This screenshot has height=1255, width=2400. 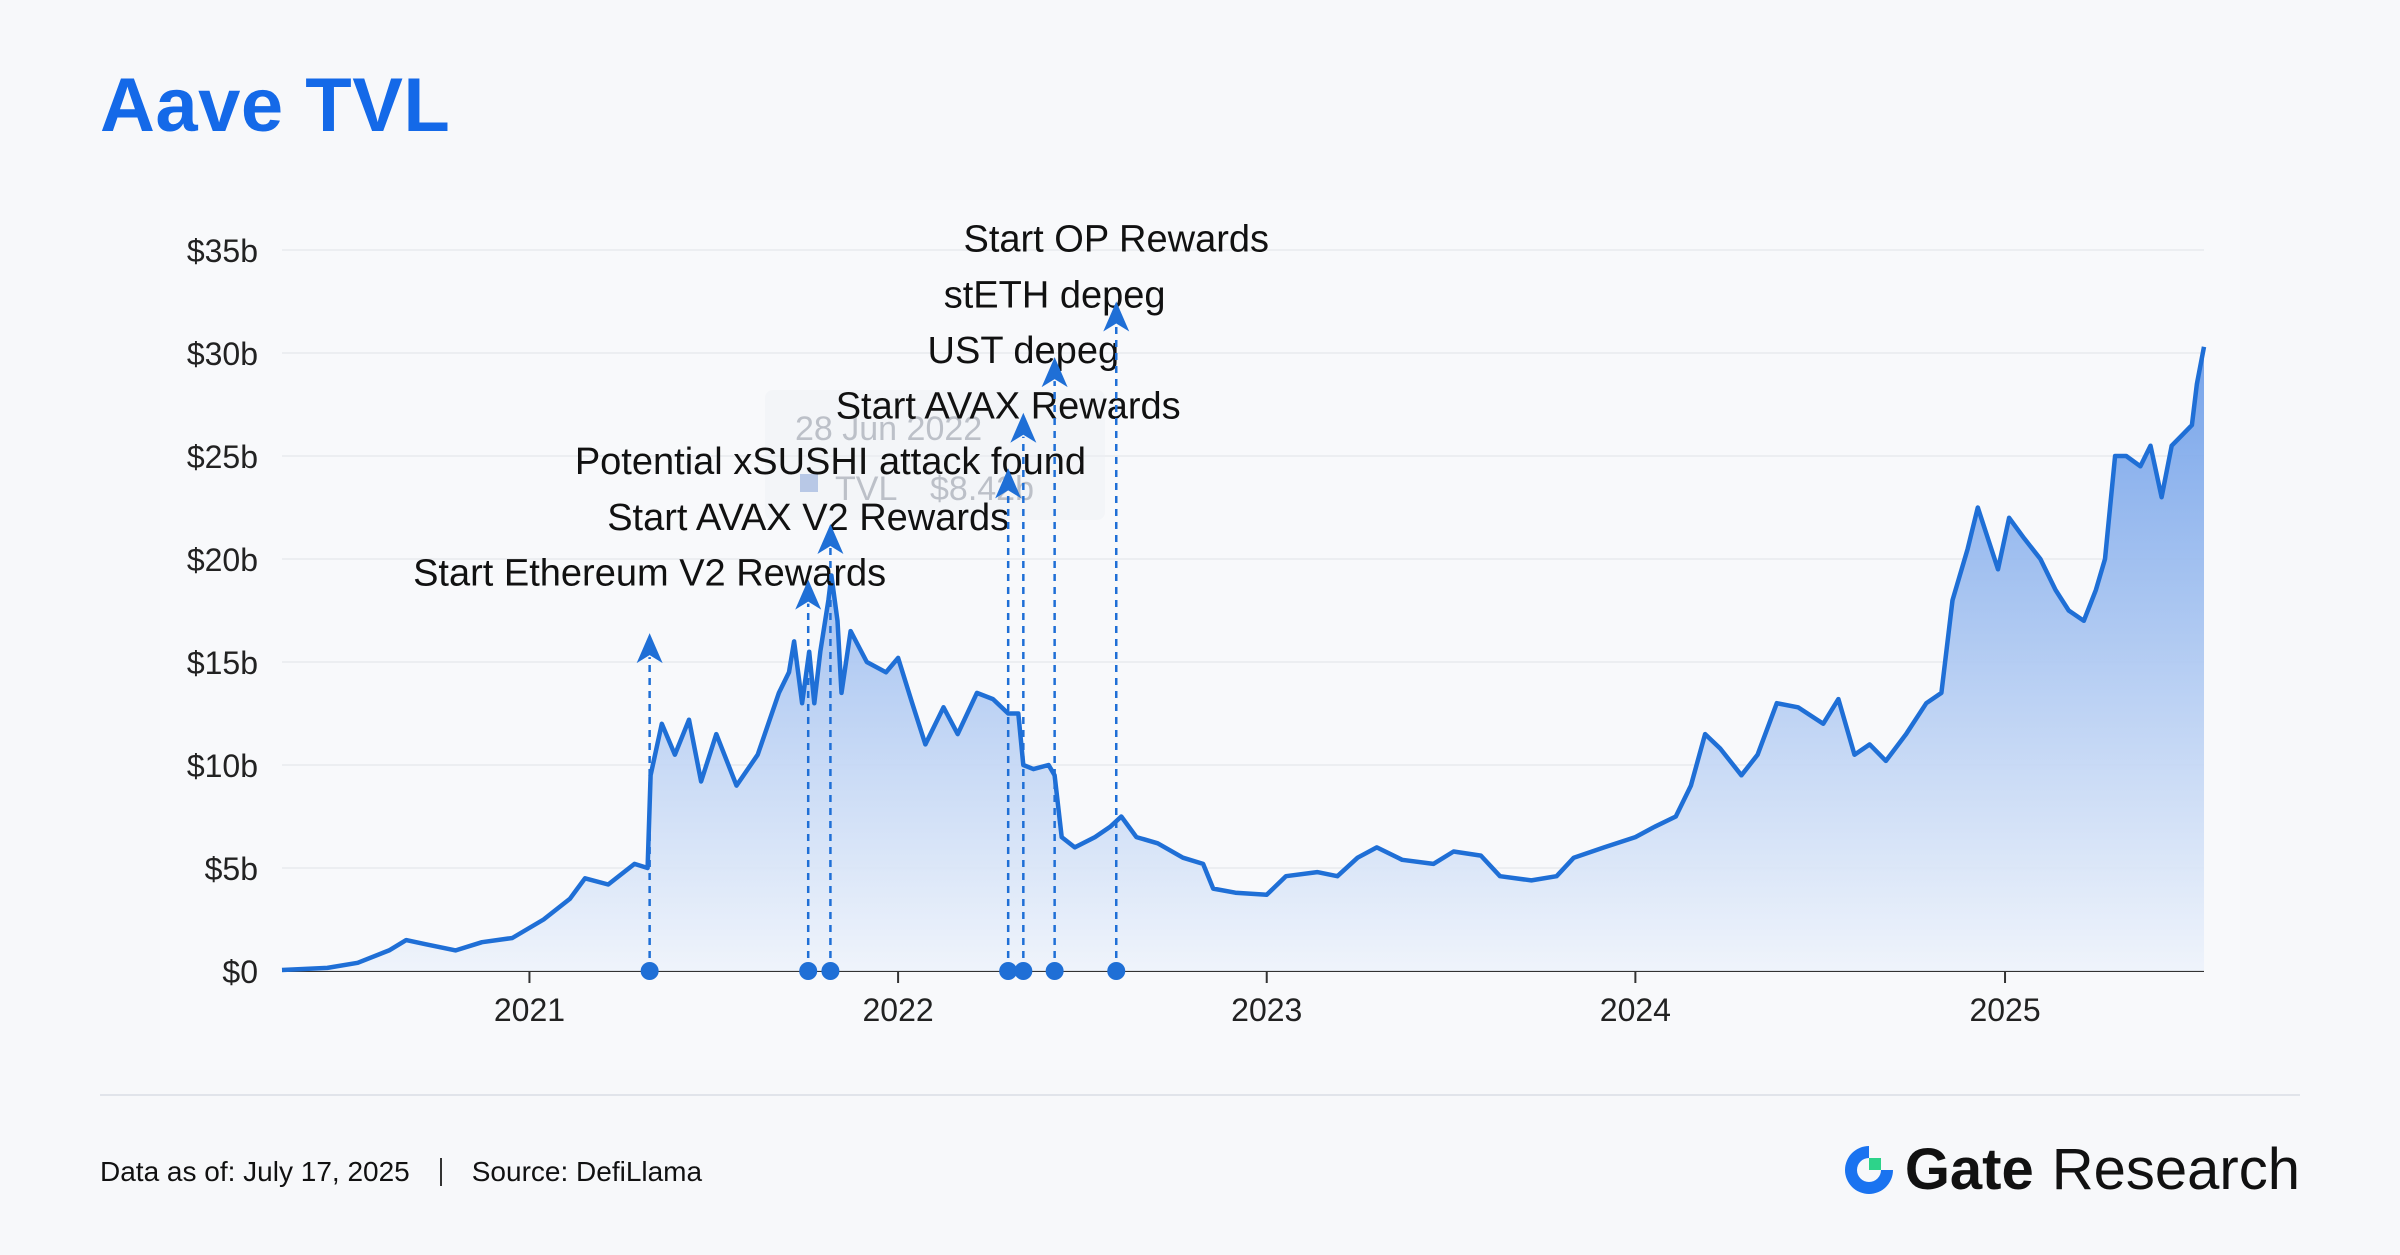 What do you see at coordinates (587, 1171) in the screenshot?
I see `data-source: Source: DefiLlama` at bounding box center [587, 1171].